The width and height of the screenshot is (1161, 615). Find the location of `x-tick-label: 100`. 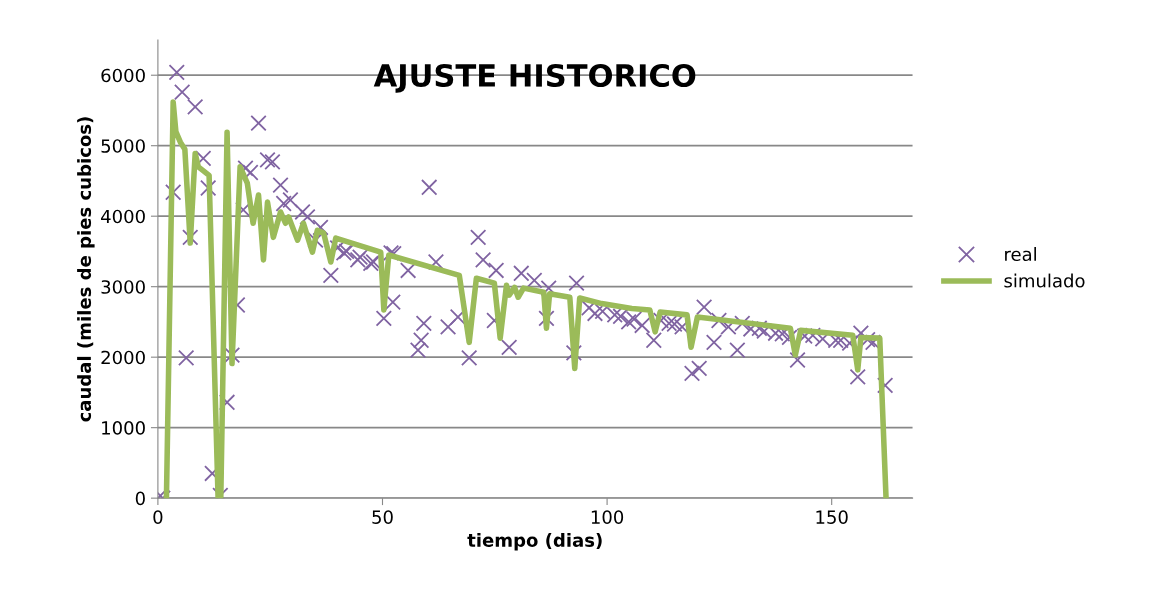

x-tick-label: 100 is located at coordinates (607, 517).